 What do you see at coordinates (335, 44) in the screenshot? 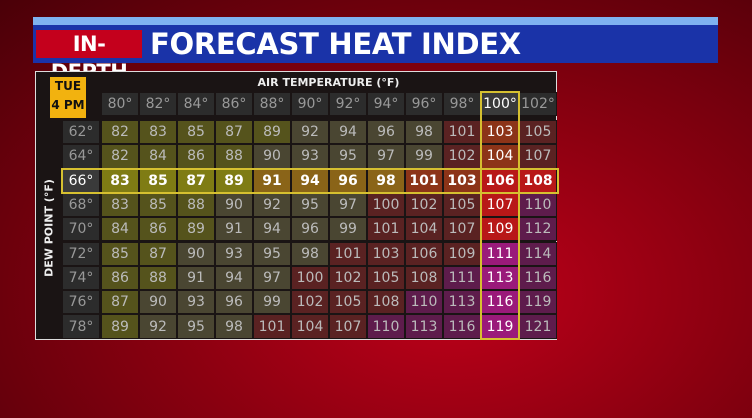
I see `title: FORECAST HEAT INDEX` at bounding box center [335, 44].